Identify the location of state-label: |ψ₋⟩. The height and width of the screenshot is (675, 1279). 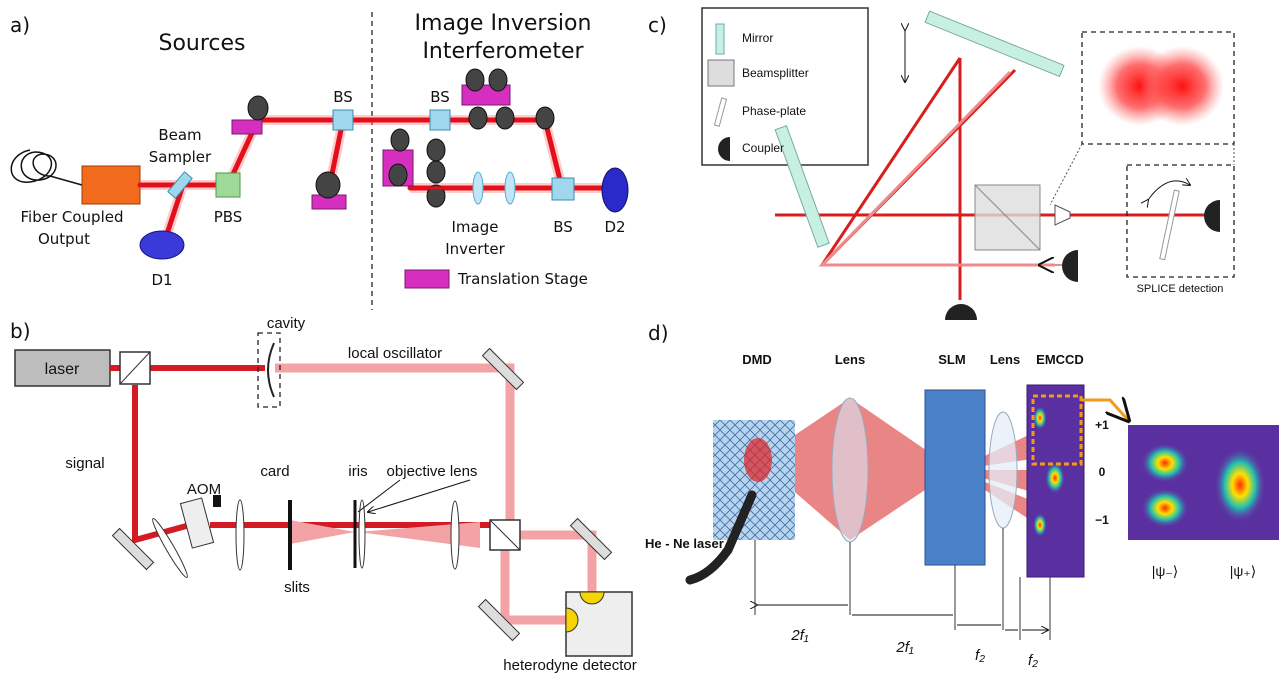
(1165, 571).